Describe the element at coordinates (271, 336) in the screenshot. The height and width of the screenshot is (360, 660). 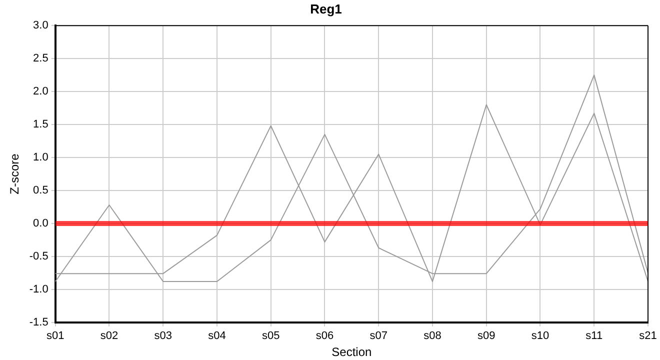
I see `x-tick-label: s05` at that location.